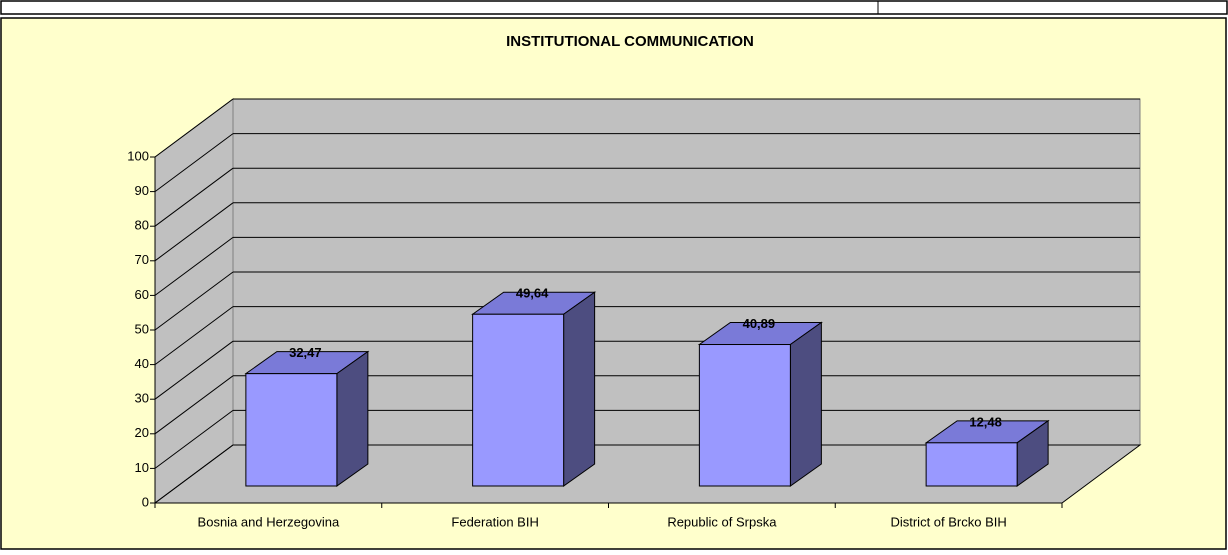  What do you see at coordinates (269, 521) in the screenshot?
I see `x-tick-label: Bosnia and Herzegovina` at bounding box center [269, 521].